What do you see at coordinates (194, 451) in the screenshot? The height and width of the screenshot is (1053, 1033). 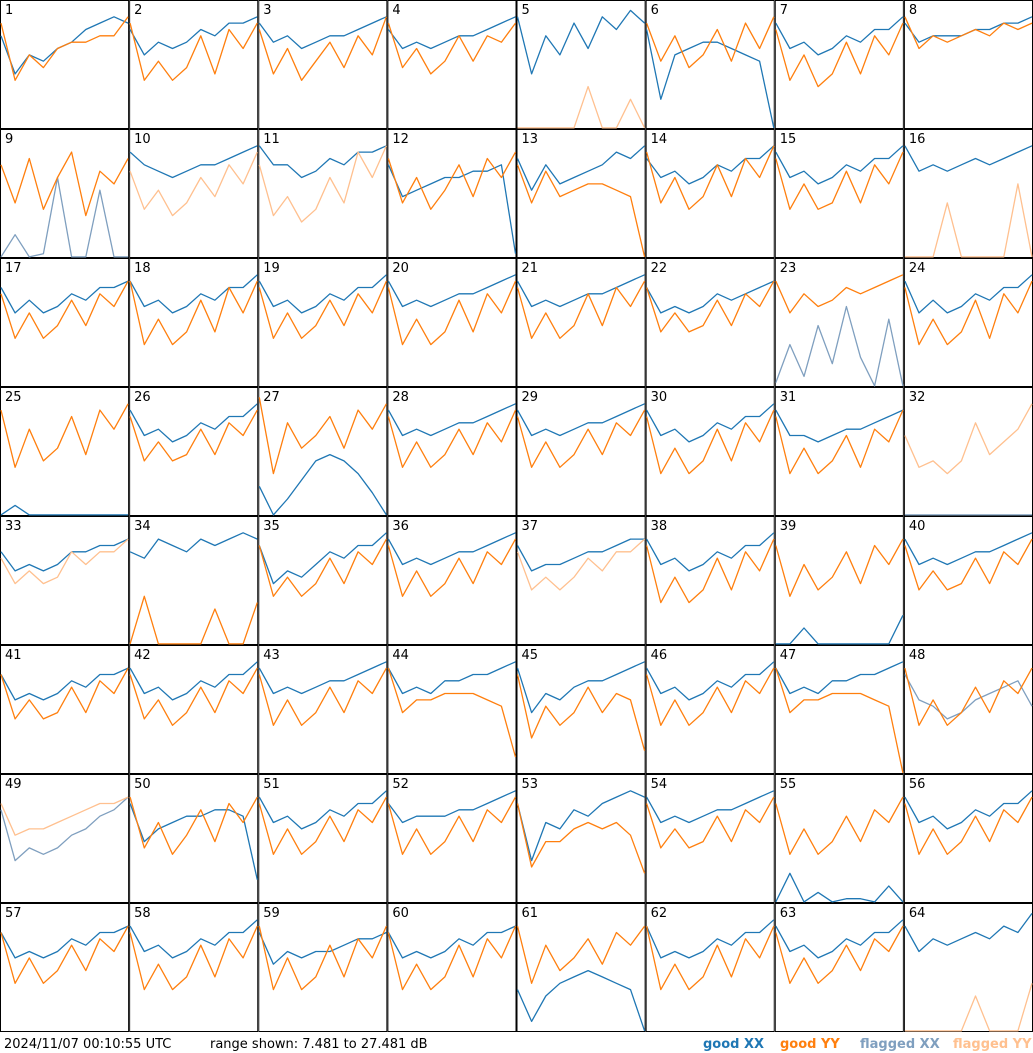 I see `panel: 26` at bounding box center [194, 451].